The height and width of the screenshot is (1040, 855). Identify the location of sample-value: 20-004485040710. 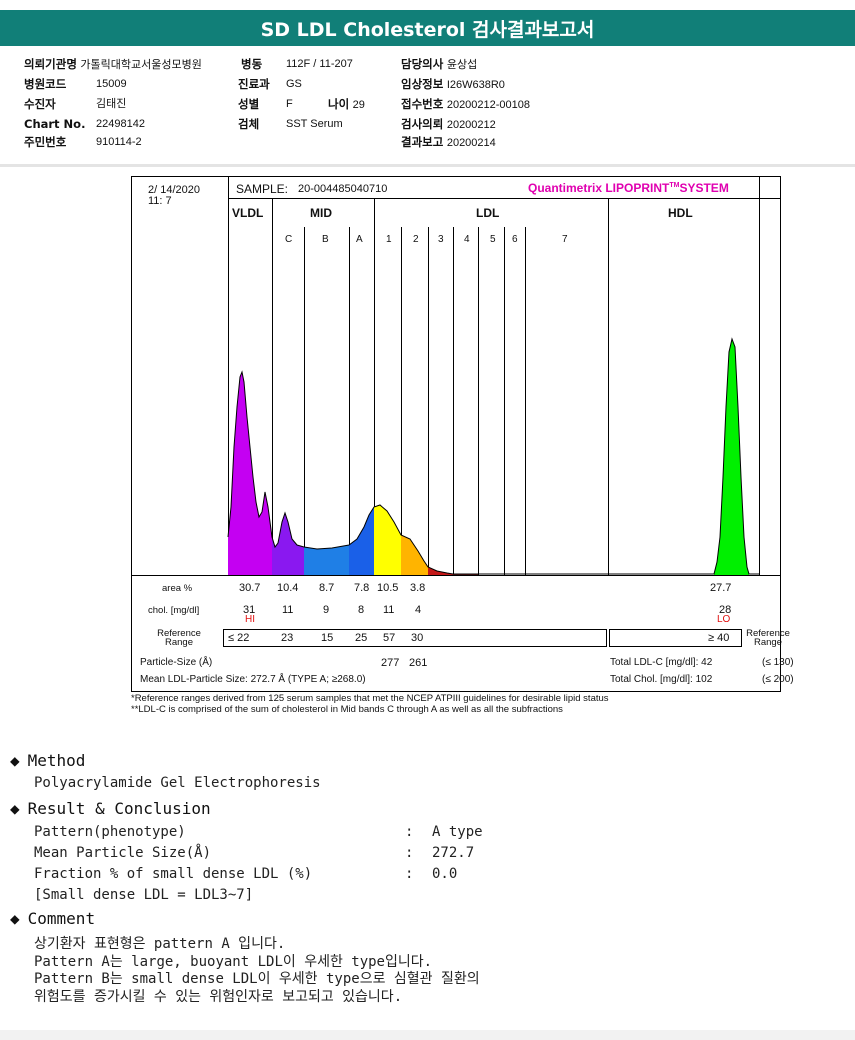
(343, 189).